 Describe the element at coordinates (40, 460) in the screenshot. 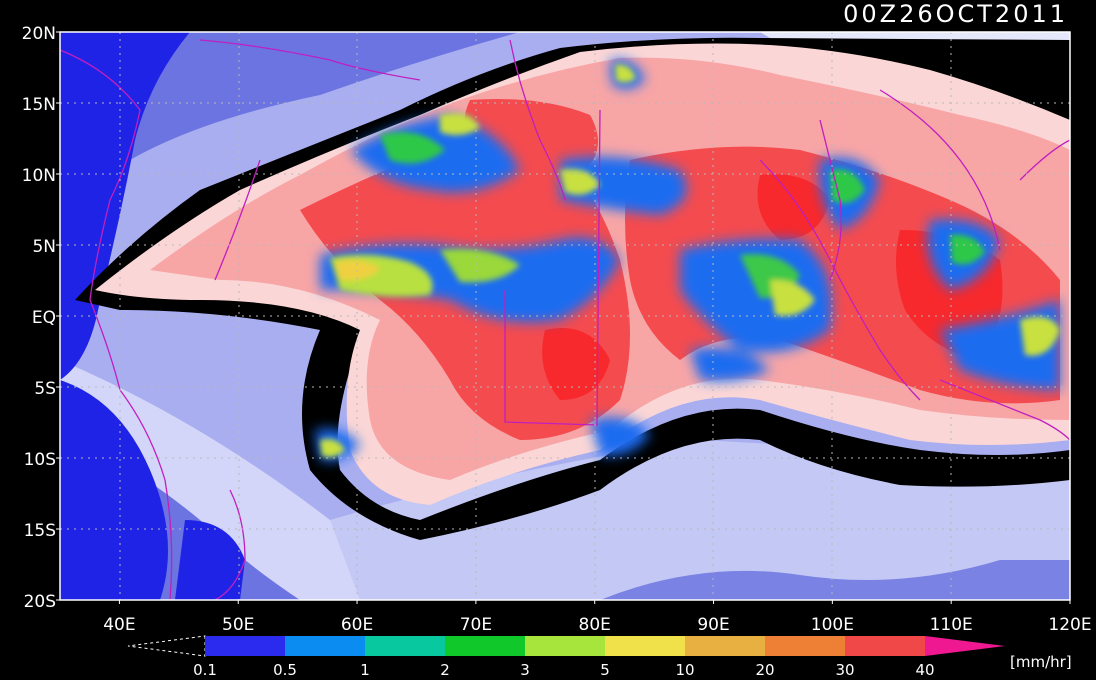

I see `lat-tick-label: 10S` at that location.